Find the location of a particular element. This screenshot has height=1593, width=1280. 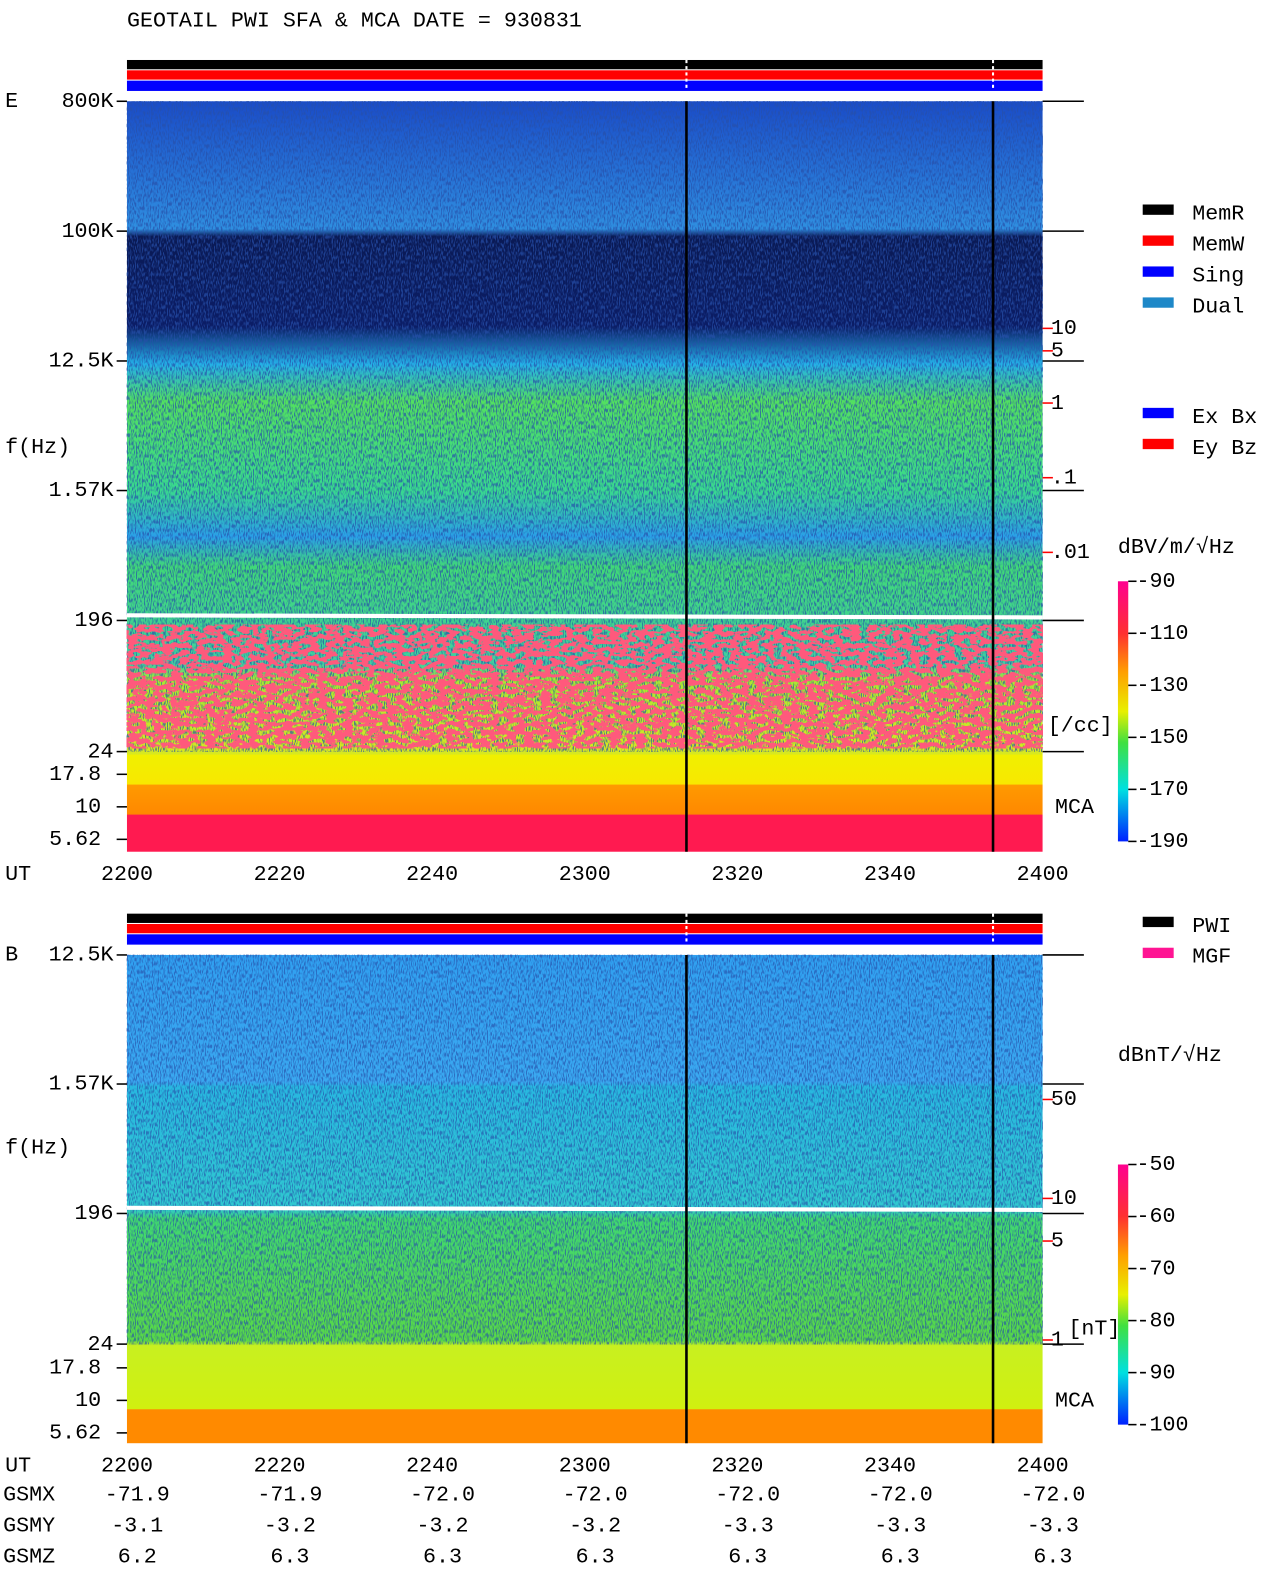

title: GEOTAIL PWI SFA & MCA DATE = 930831 is located at coordinates (354, 20).